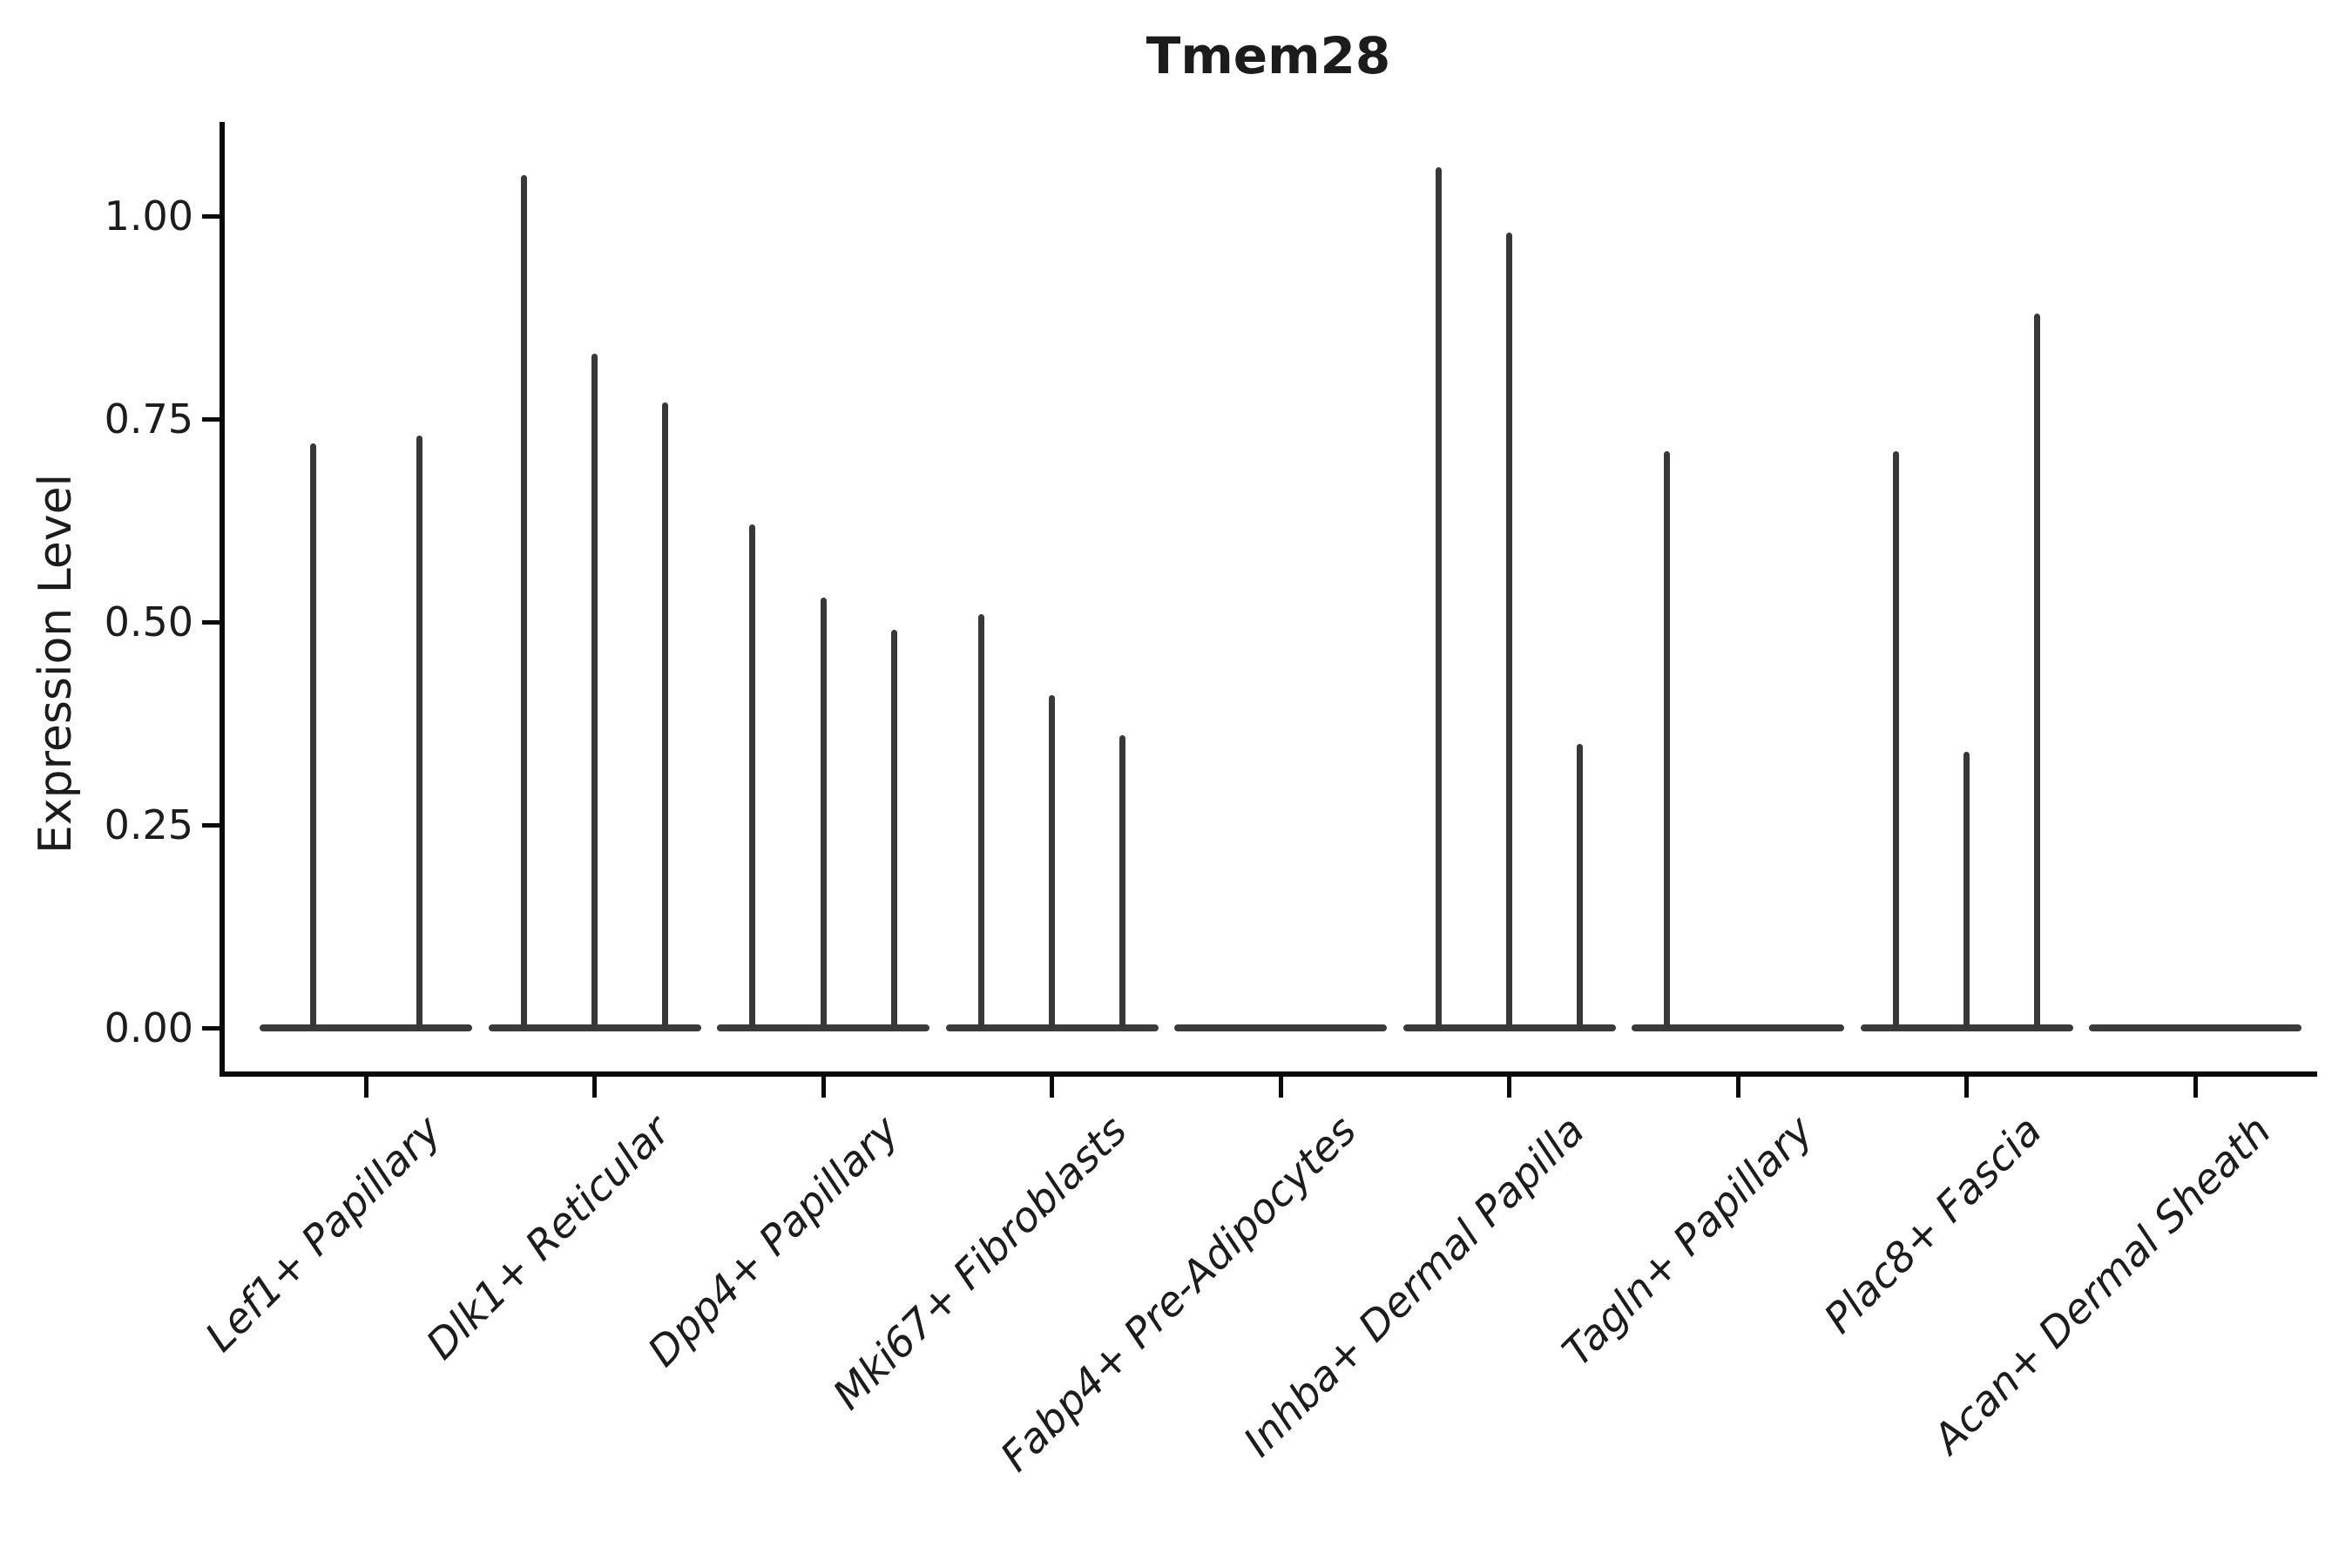 This screenshot has height=1568, width=2352. I want to click on chart-title: Tmem28, so click(1268, 56).